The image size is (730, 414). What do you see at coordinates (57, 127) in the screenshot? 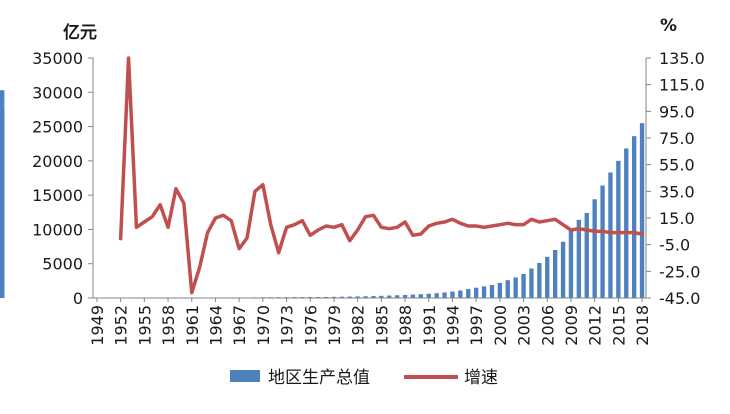
I see `left-tick-label-25000: 25000` at bounding box center [57, 127].